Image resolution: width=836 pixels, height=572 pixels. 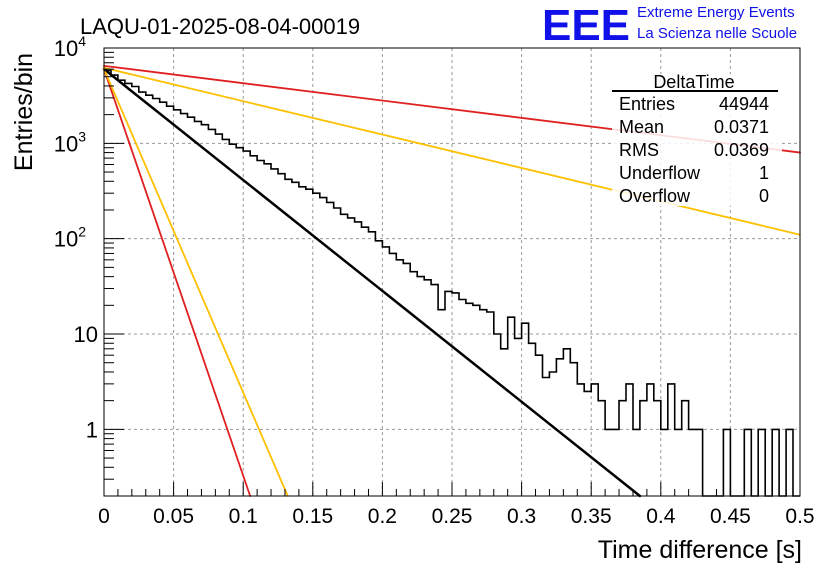 I want to click on logo-line-2: La Scienza nelle Scuole, so click(x=717, y=33).